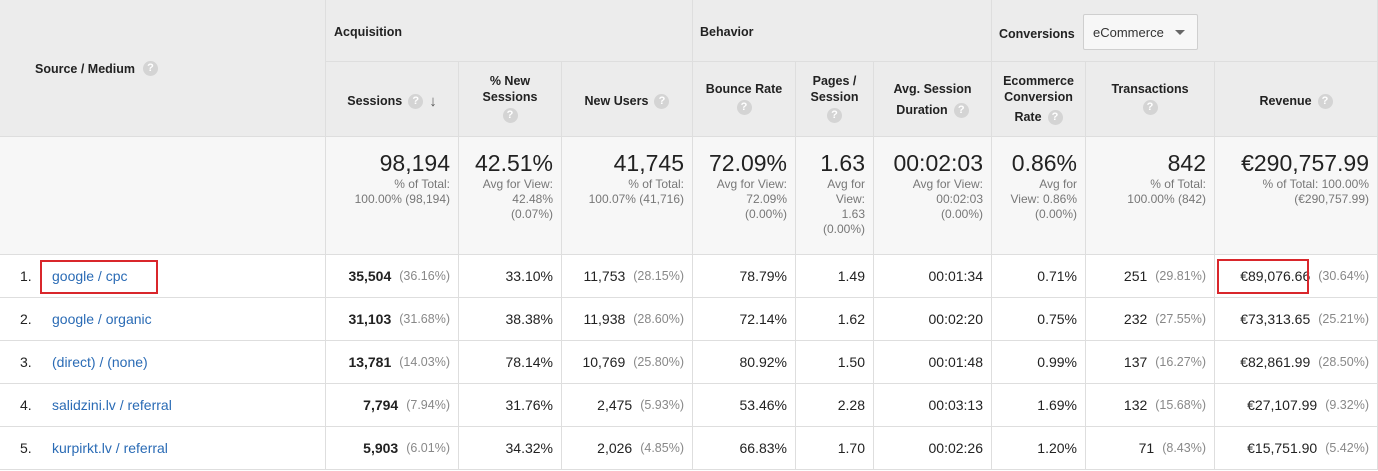 This screenshot has height=471, width=1378. I want to click on source-medium-link: salidzini.lv / referral, so click(112, 405).